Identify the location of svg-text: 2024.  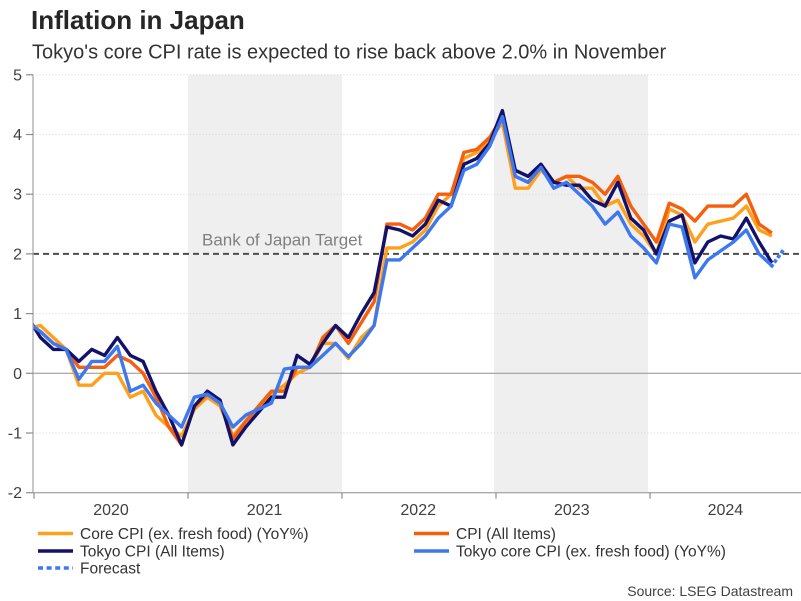
(726, 510).